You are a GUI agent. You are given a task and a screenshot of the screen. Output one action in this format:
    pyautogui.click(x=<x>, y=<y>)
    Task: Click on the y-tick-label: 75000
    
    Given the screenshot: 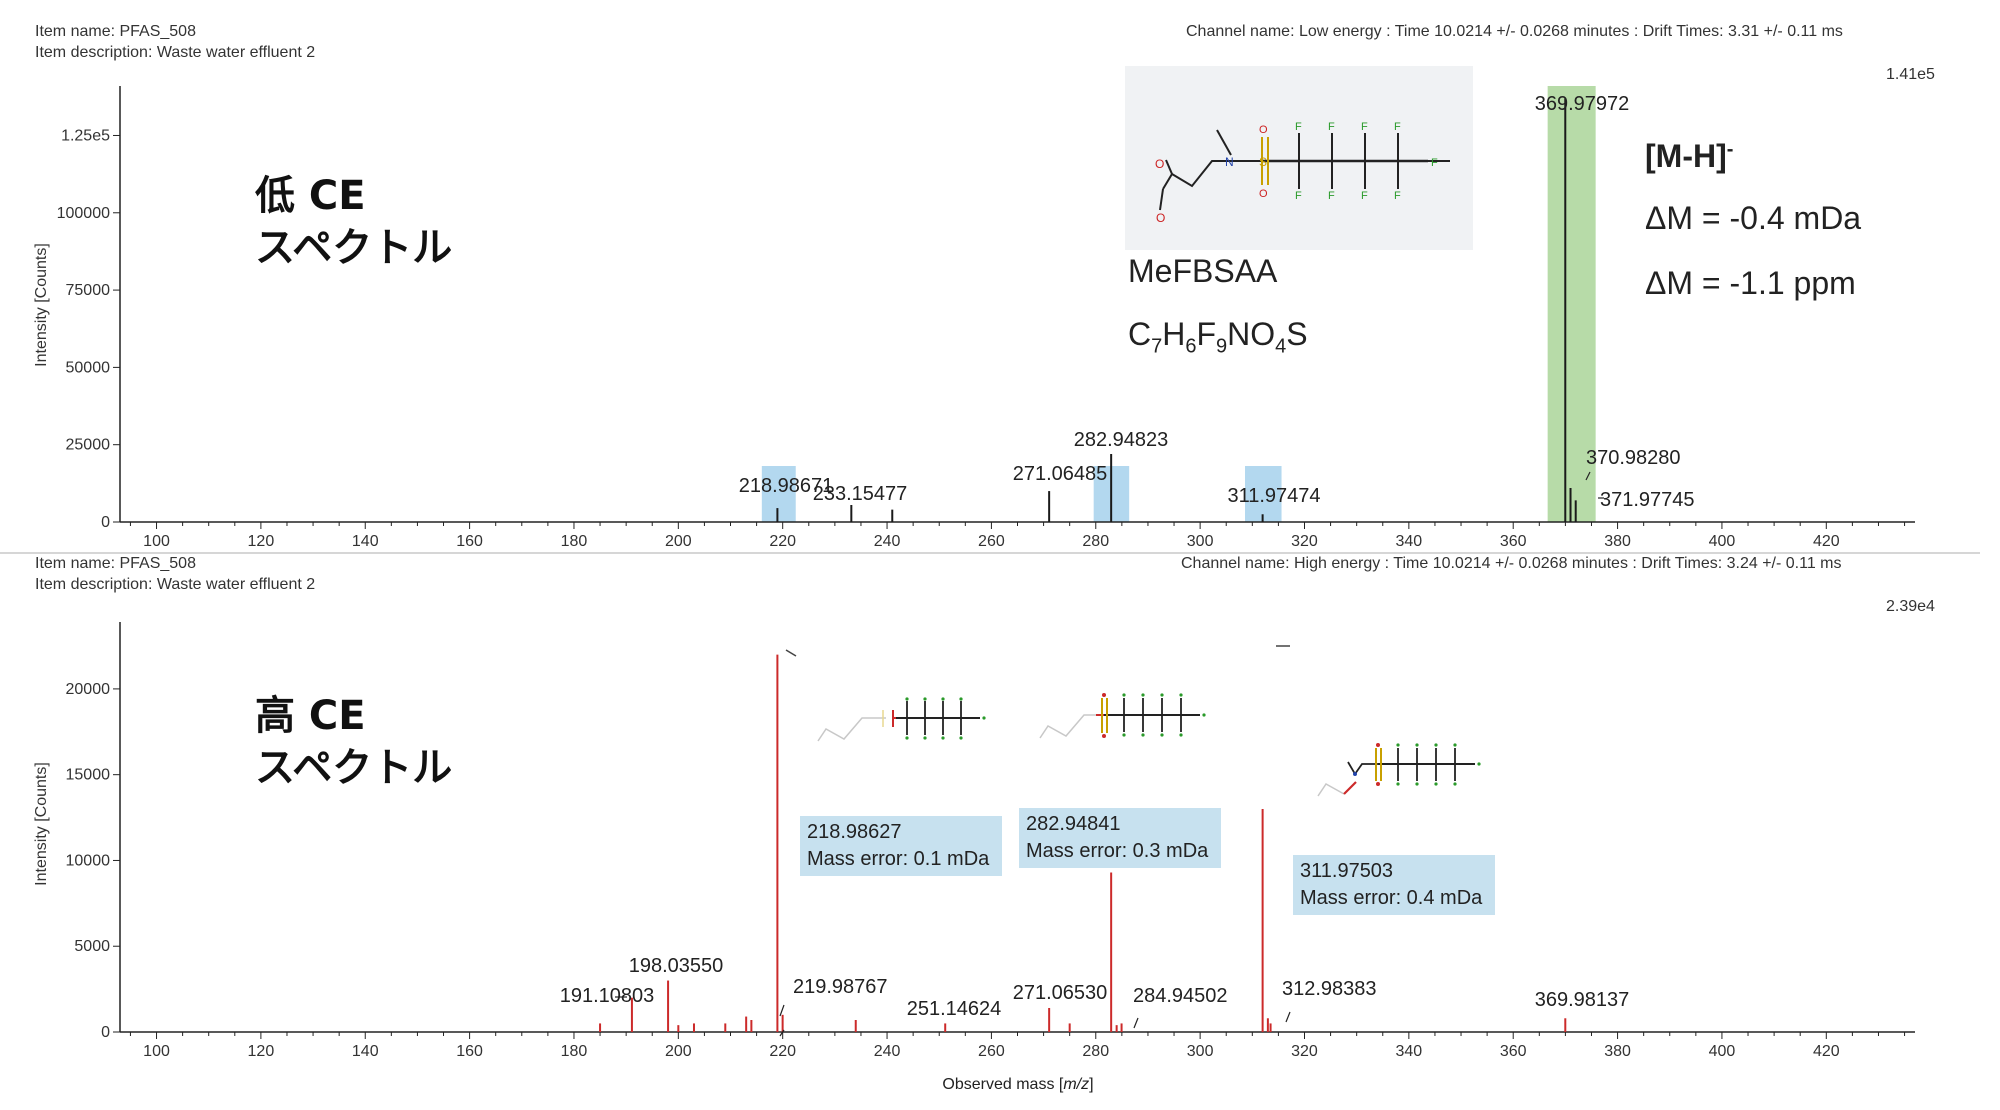 What is the action you would take?
    pyautogui.click(x=88, y=290)
    